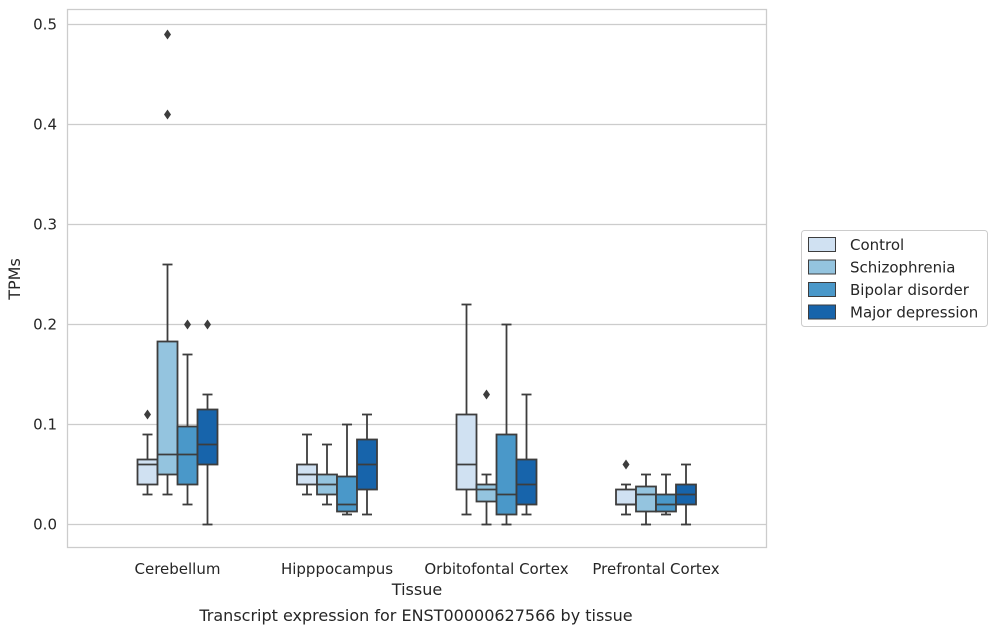 Image resolution: width=997 pixels, height=634 pixels. Describe the element at coordinates (877, 245) in the screenshot. I see `legend-label: Control` at that location.